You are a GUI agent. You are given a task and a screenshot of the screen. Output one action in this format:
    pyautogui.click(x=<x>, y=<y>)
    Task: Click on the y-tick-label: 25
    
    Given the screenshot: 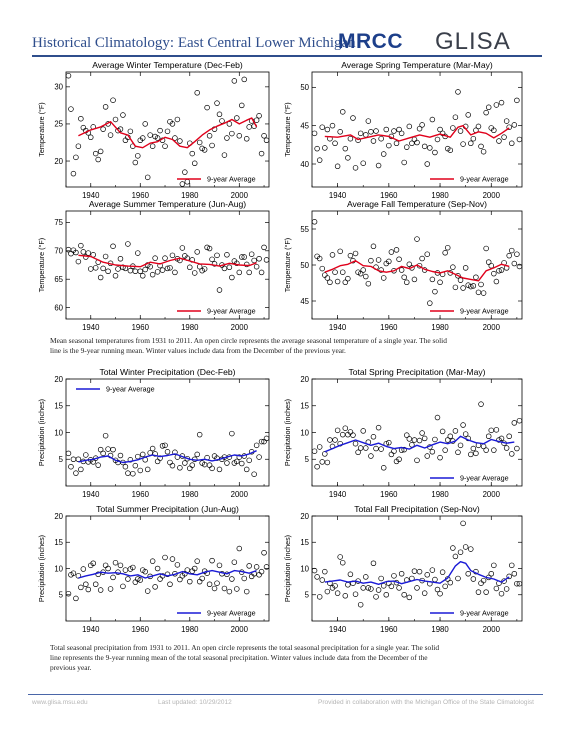 What is the action you would take?
    pyautogui.click(x=58, y=124)
    